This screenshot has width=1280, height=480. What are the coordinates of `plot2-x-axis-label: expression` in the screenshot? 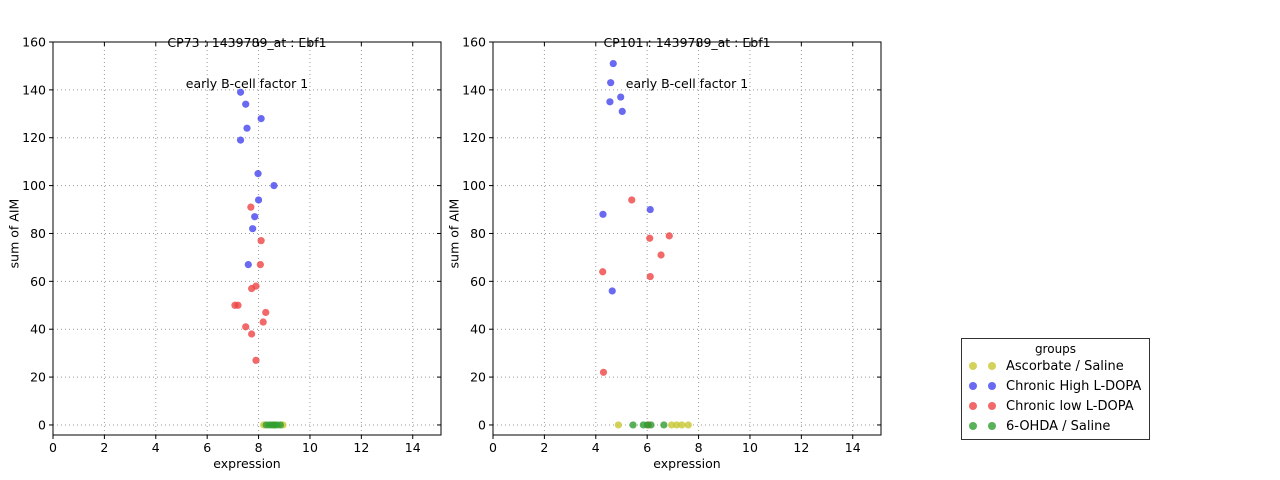 It's located at (687, 463).